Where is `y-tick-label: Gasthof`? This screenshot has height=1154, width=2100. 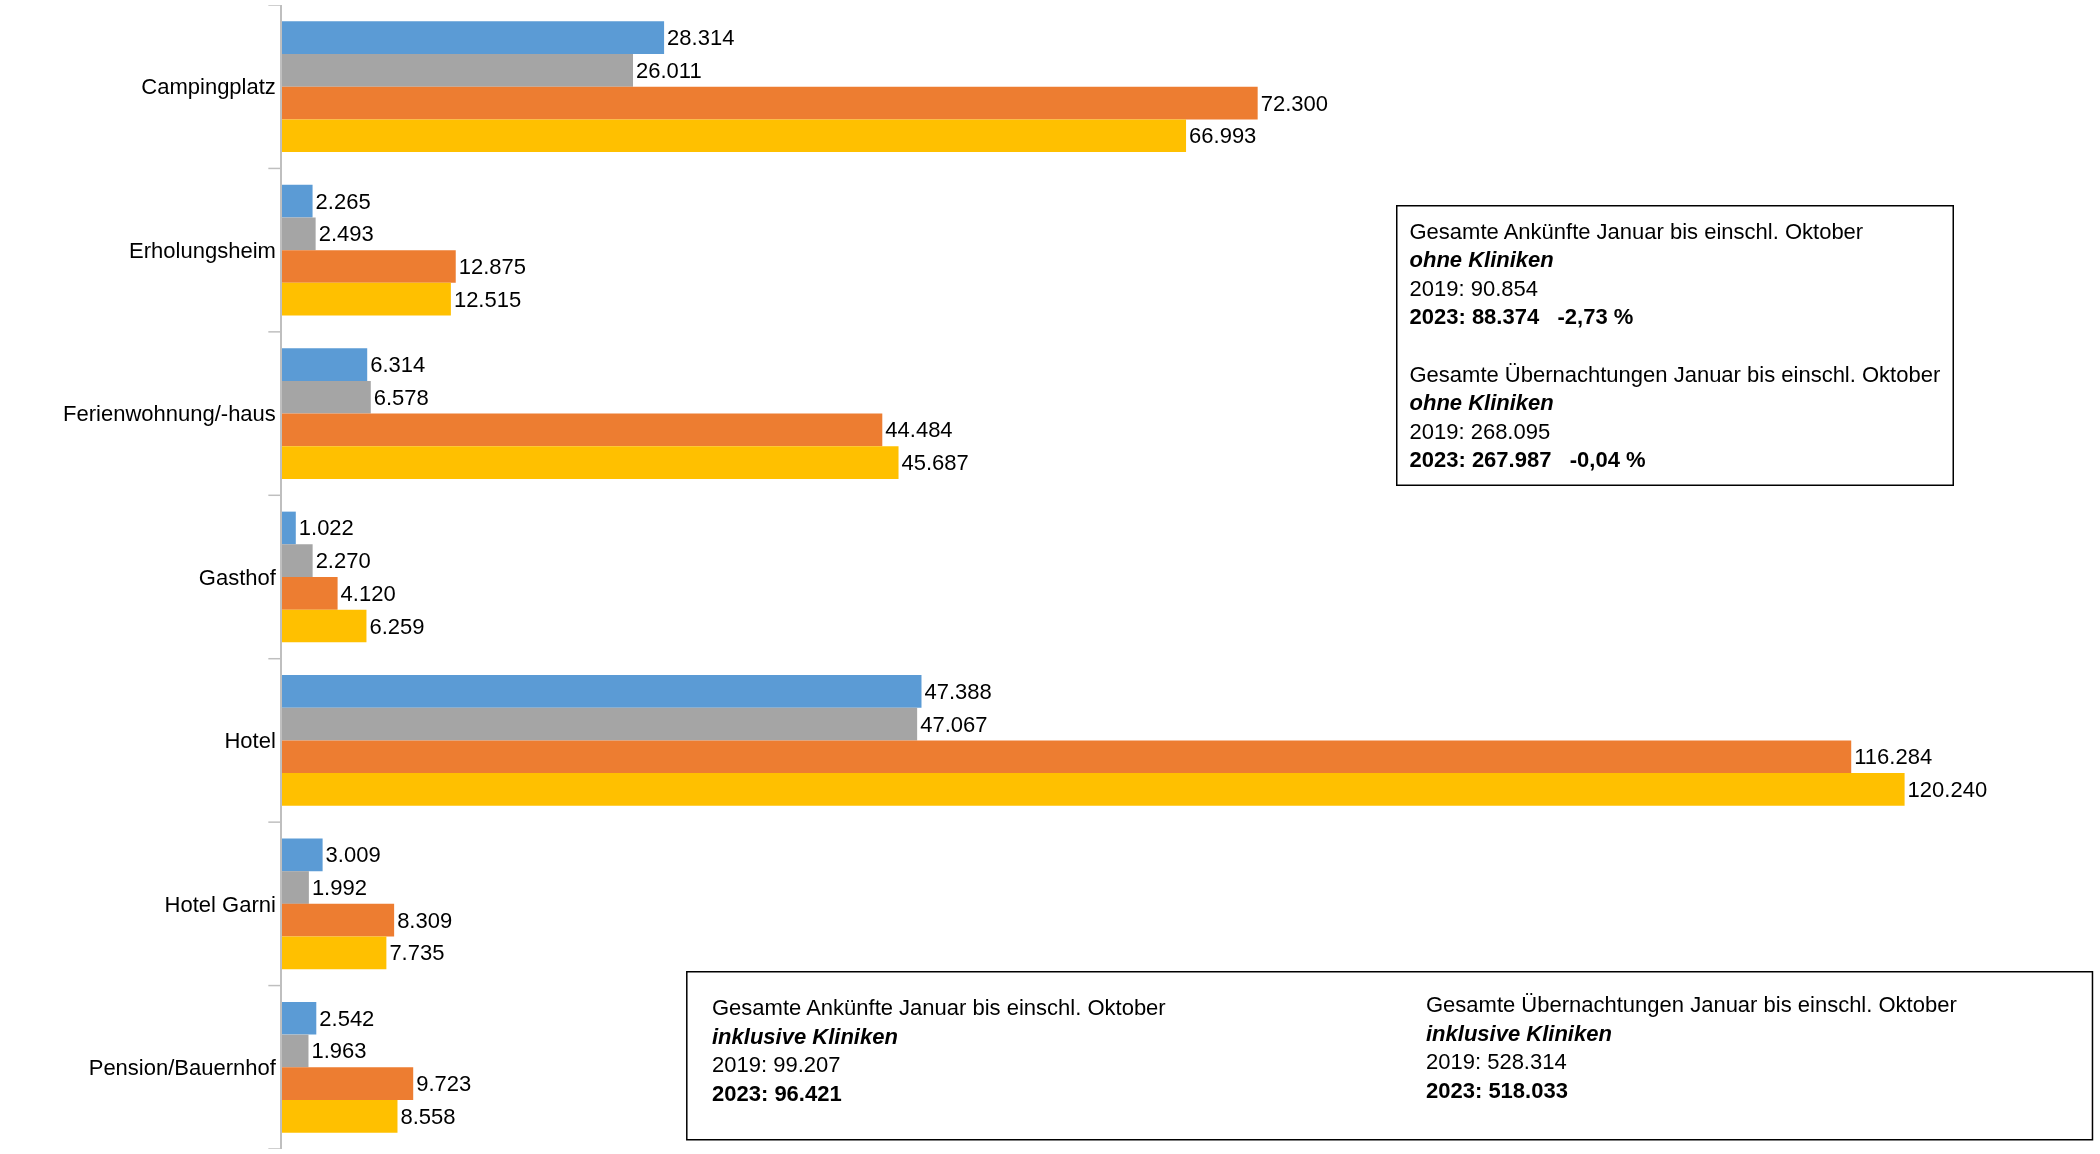
y-tick-label: Gasthof is located at coordinates (237, 577).